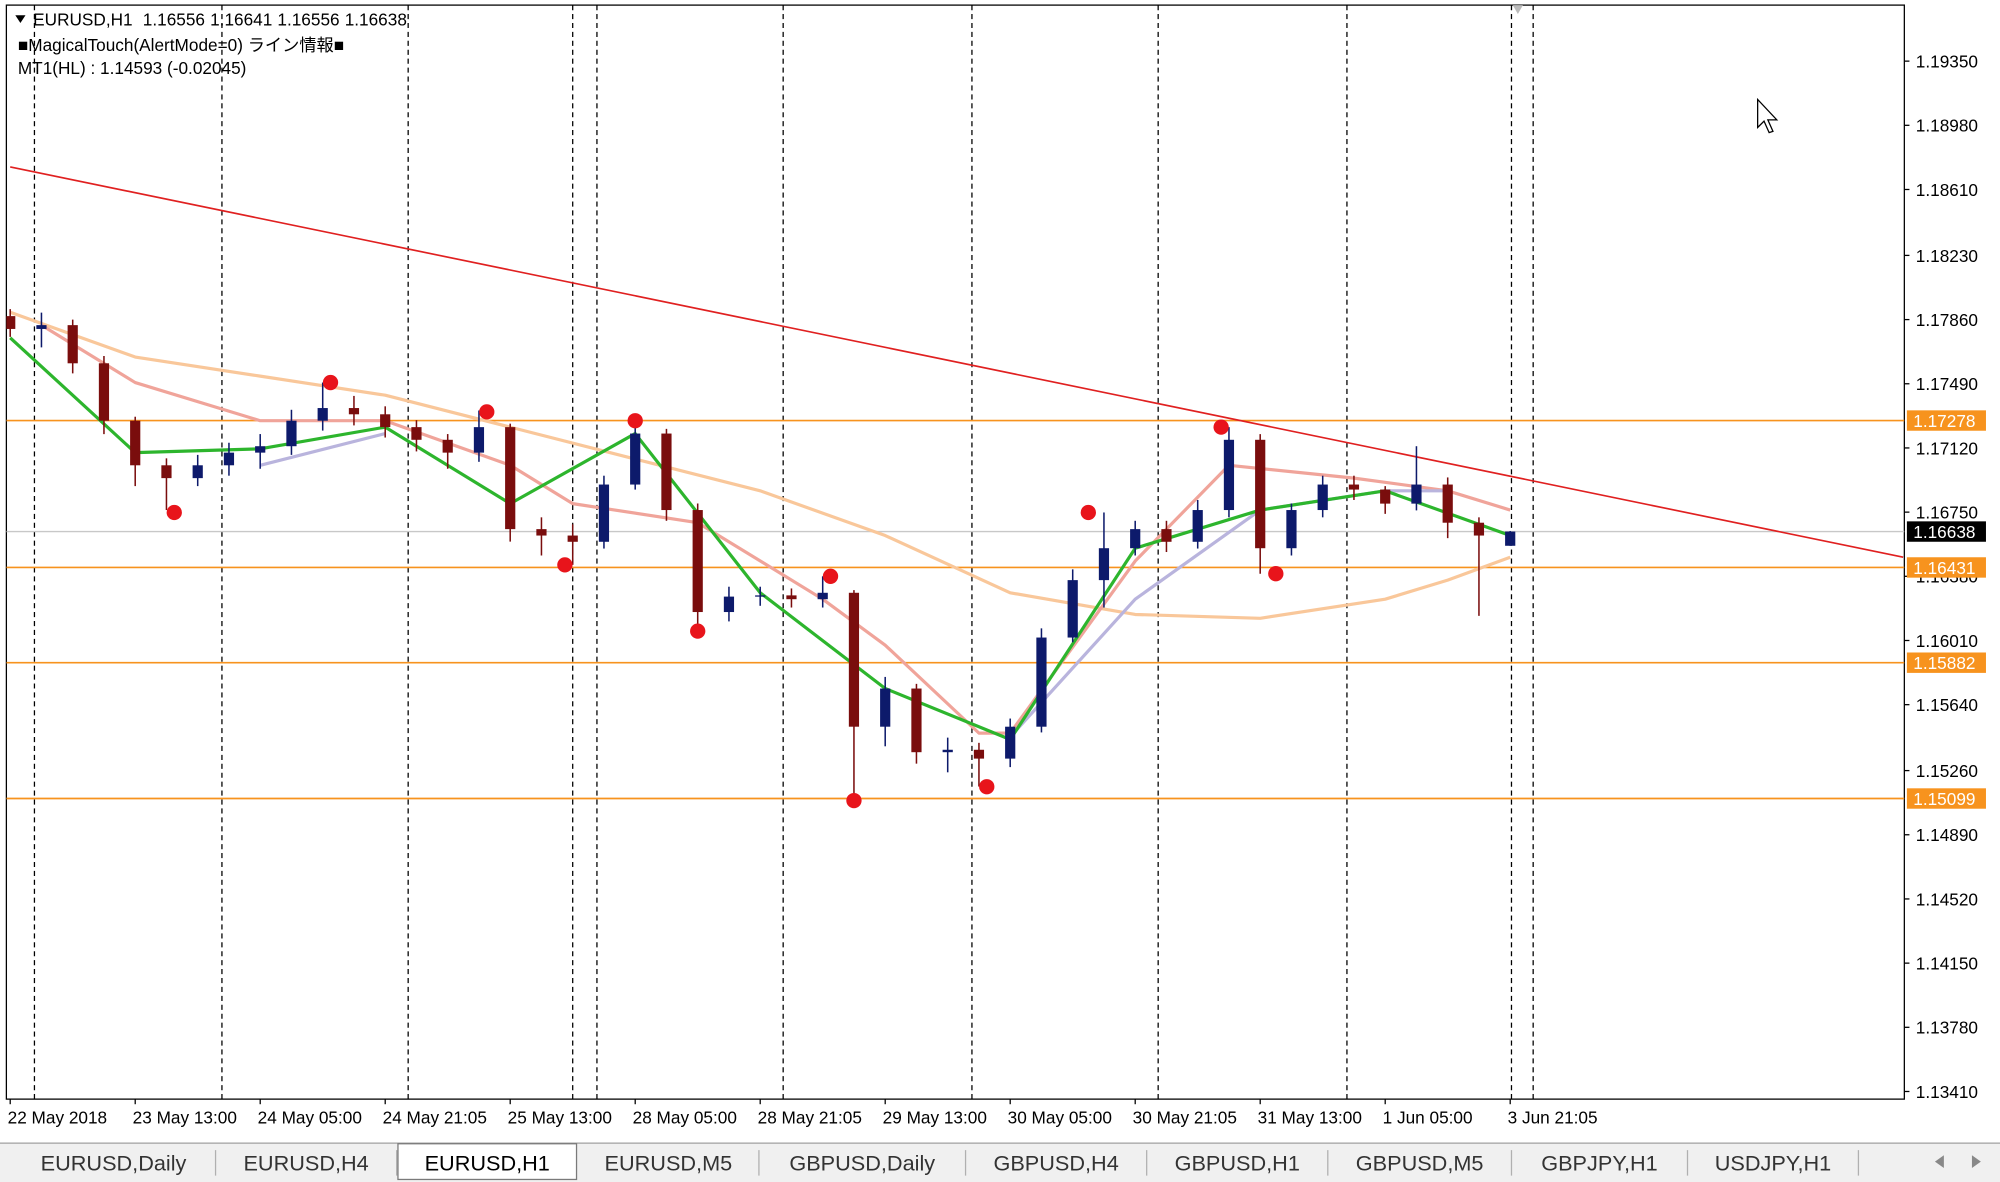 Image resolution: width=2000 pixels, height=1182 pixels. What do you see at coordinates (1947, 771) in the screenshot?
I see `y-tick-label: 1.15260` at bounding box center [1947, 771].